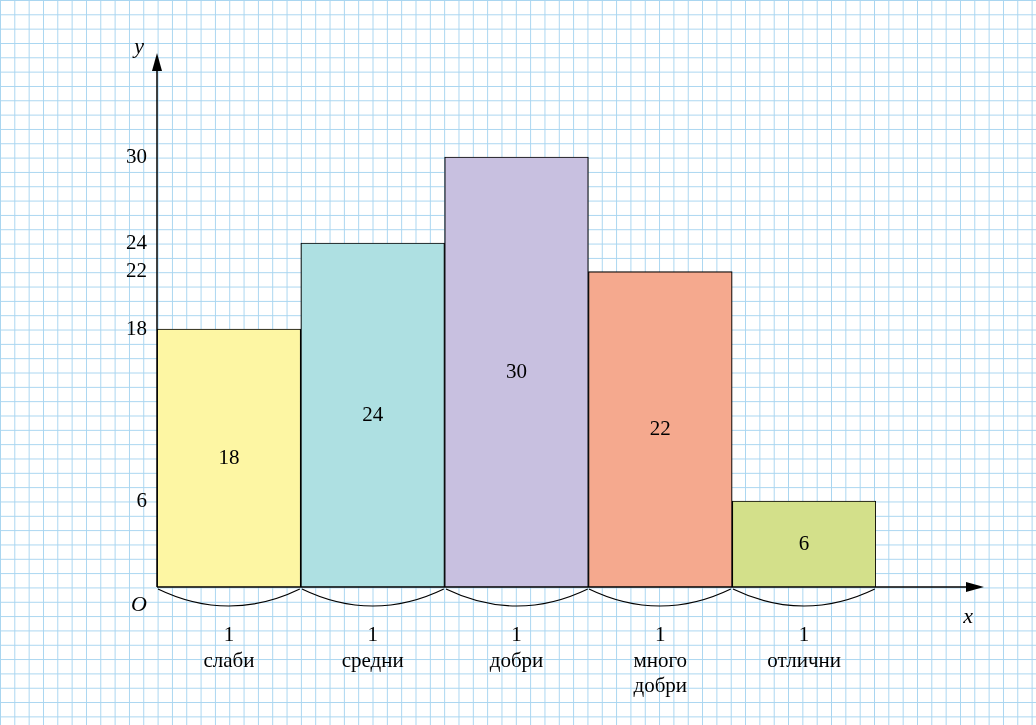 This screenshot has height=725, width=1036. What do you see at coordinates (229, 456) in the screenshot?
I see `data-label: 18` at bounding box center [229, 456].